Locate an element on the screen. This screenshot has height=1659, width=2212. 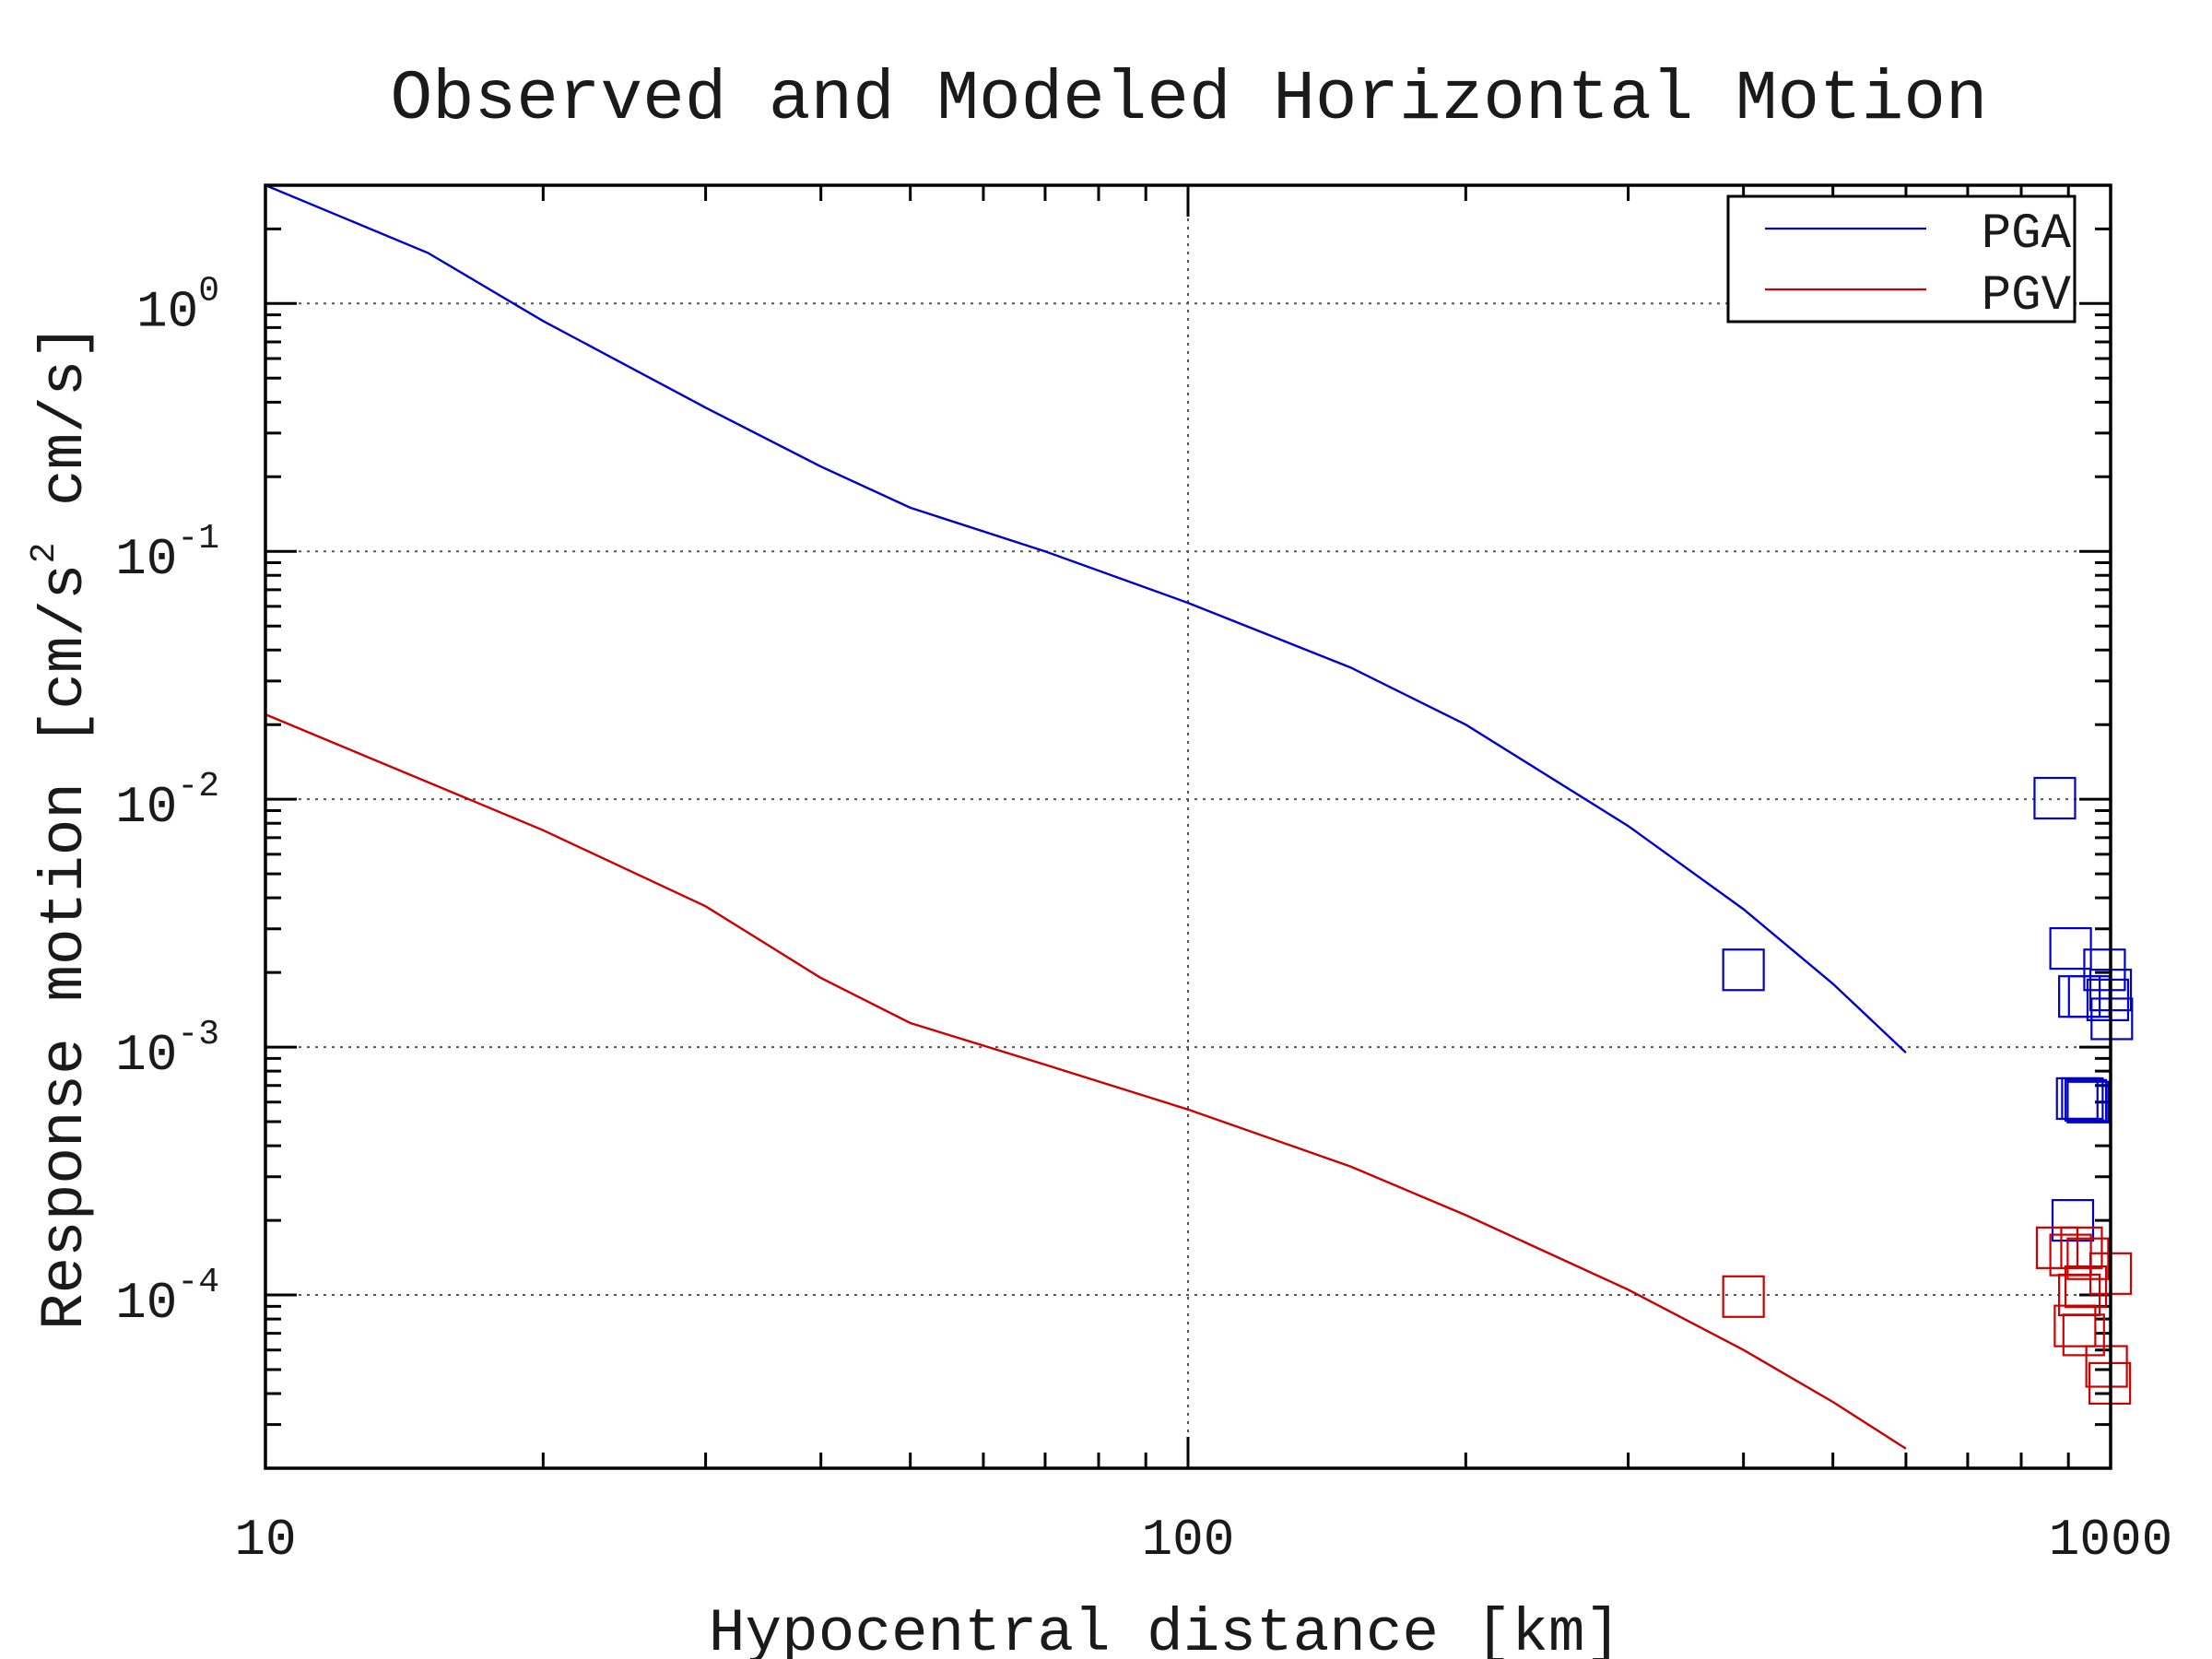
y-tick-label-exponent: -3 is located at coordinates (198, 1034).